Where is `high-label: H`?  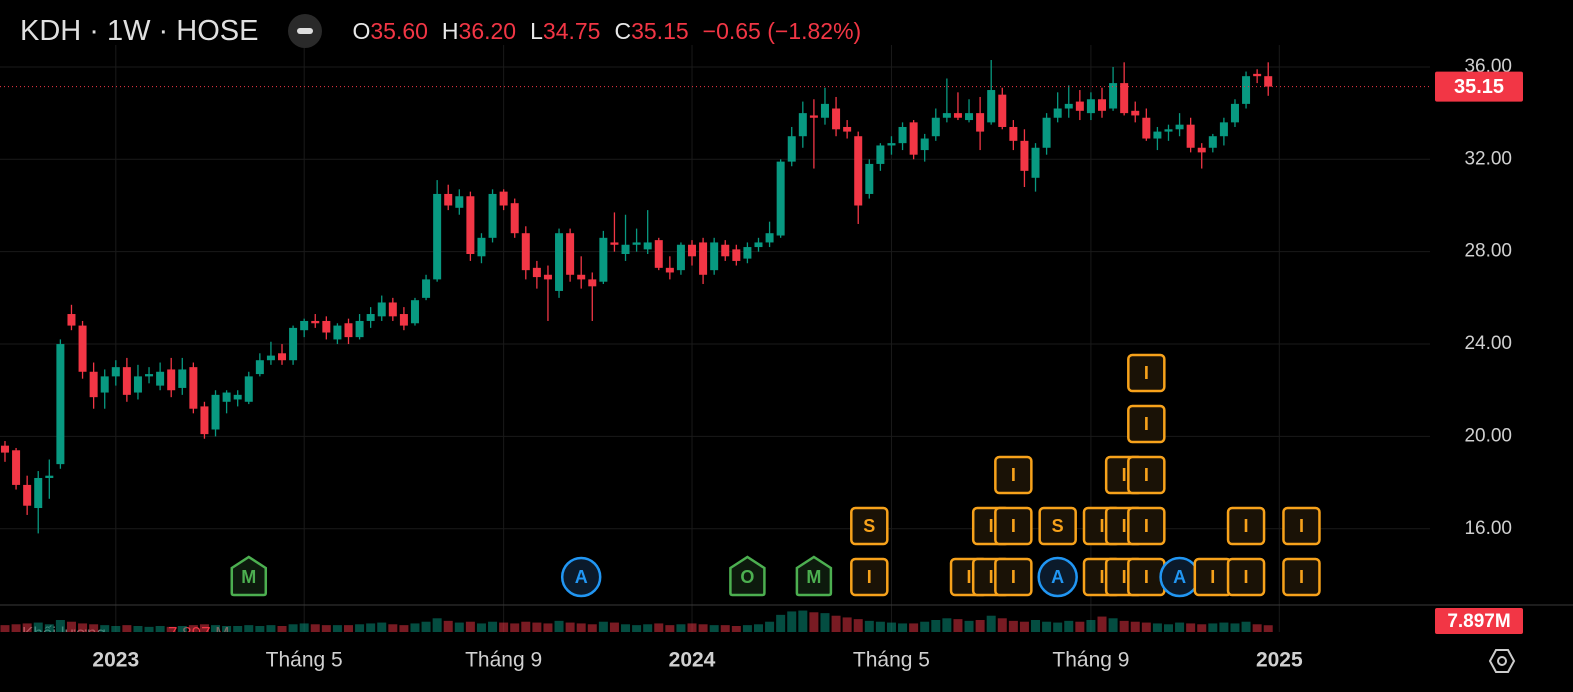
high-label: H is located at coordinates (450, 30).